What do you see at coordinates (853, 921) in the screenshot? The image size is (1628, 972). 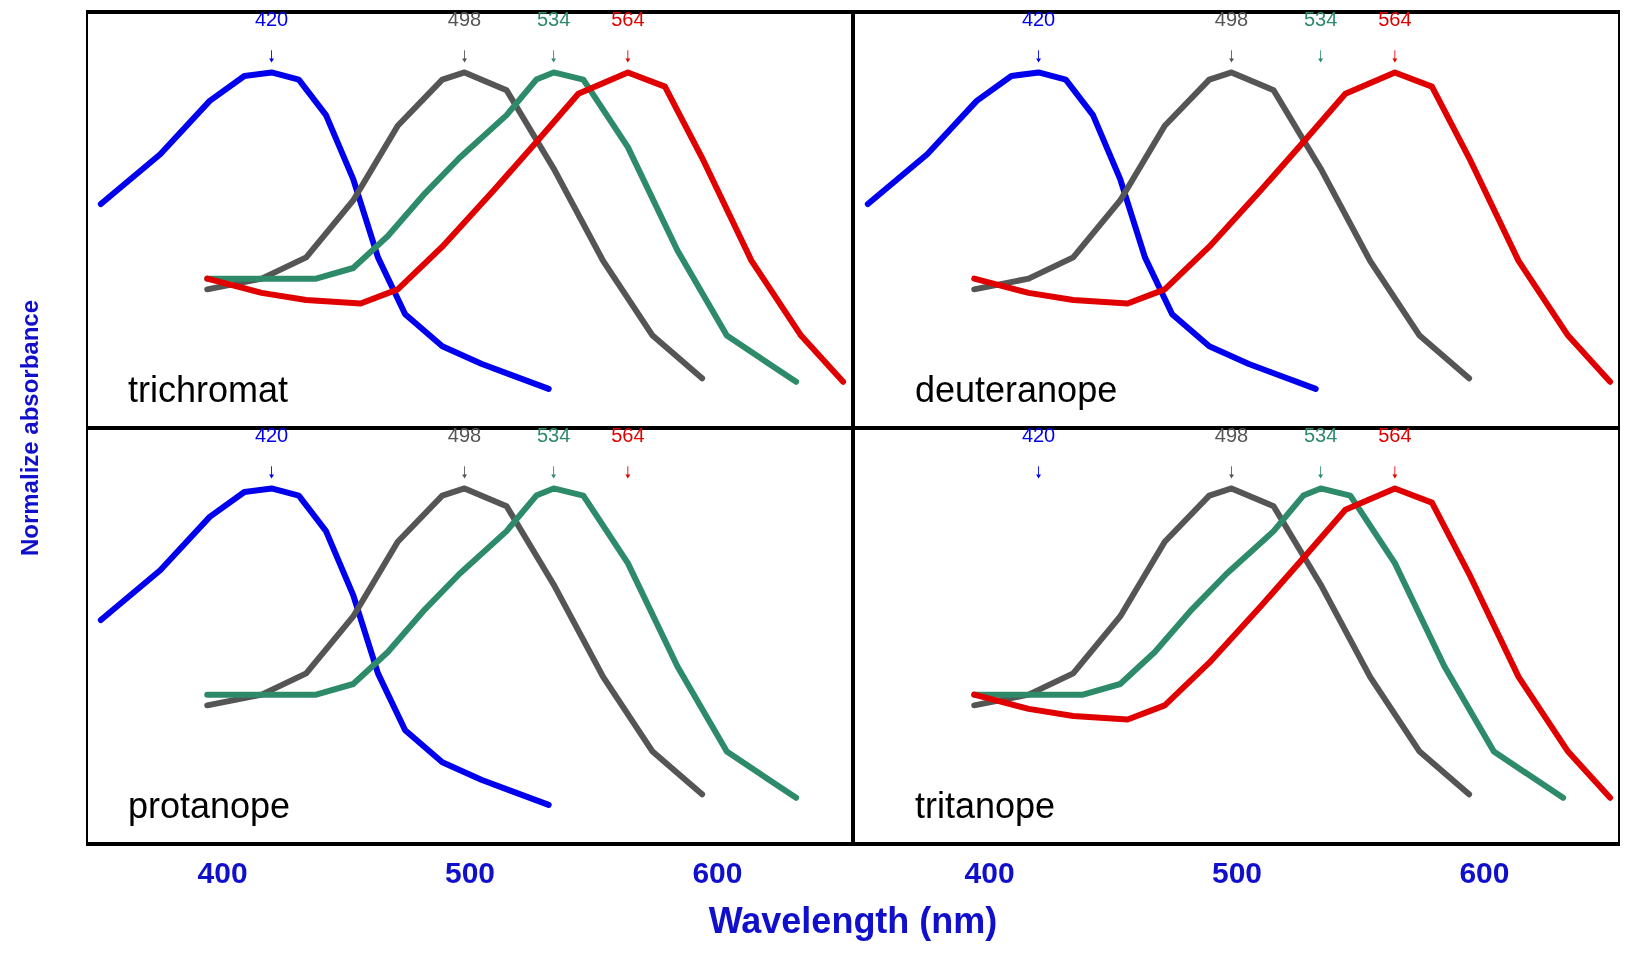 I see `x-axis-title: Wavelength (nm)` at bounding box center [853, 921].